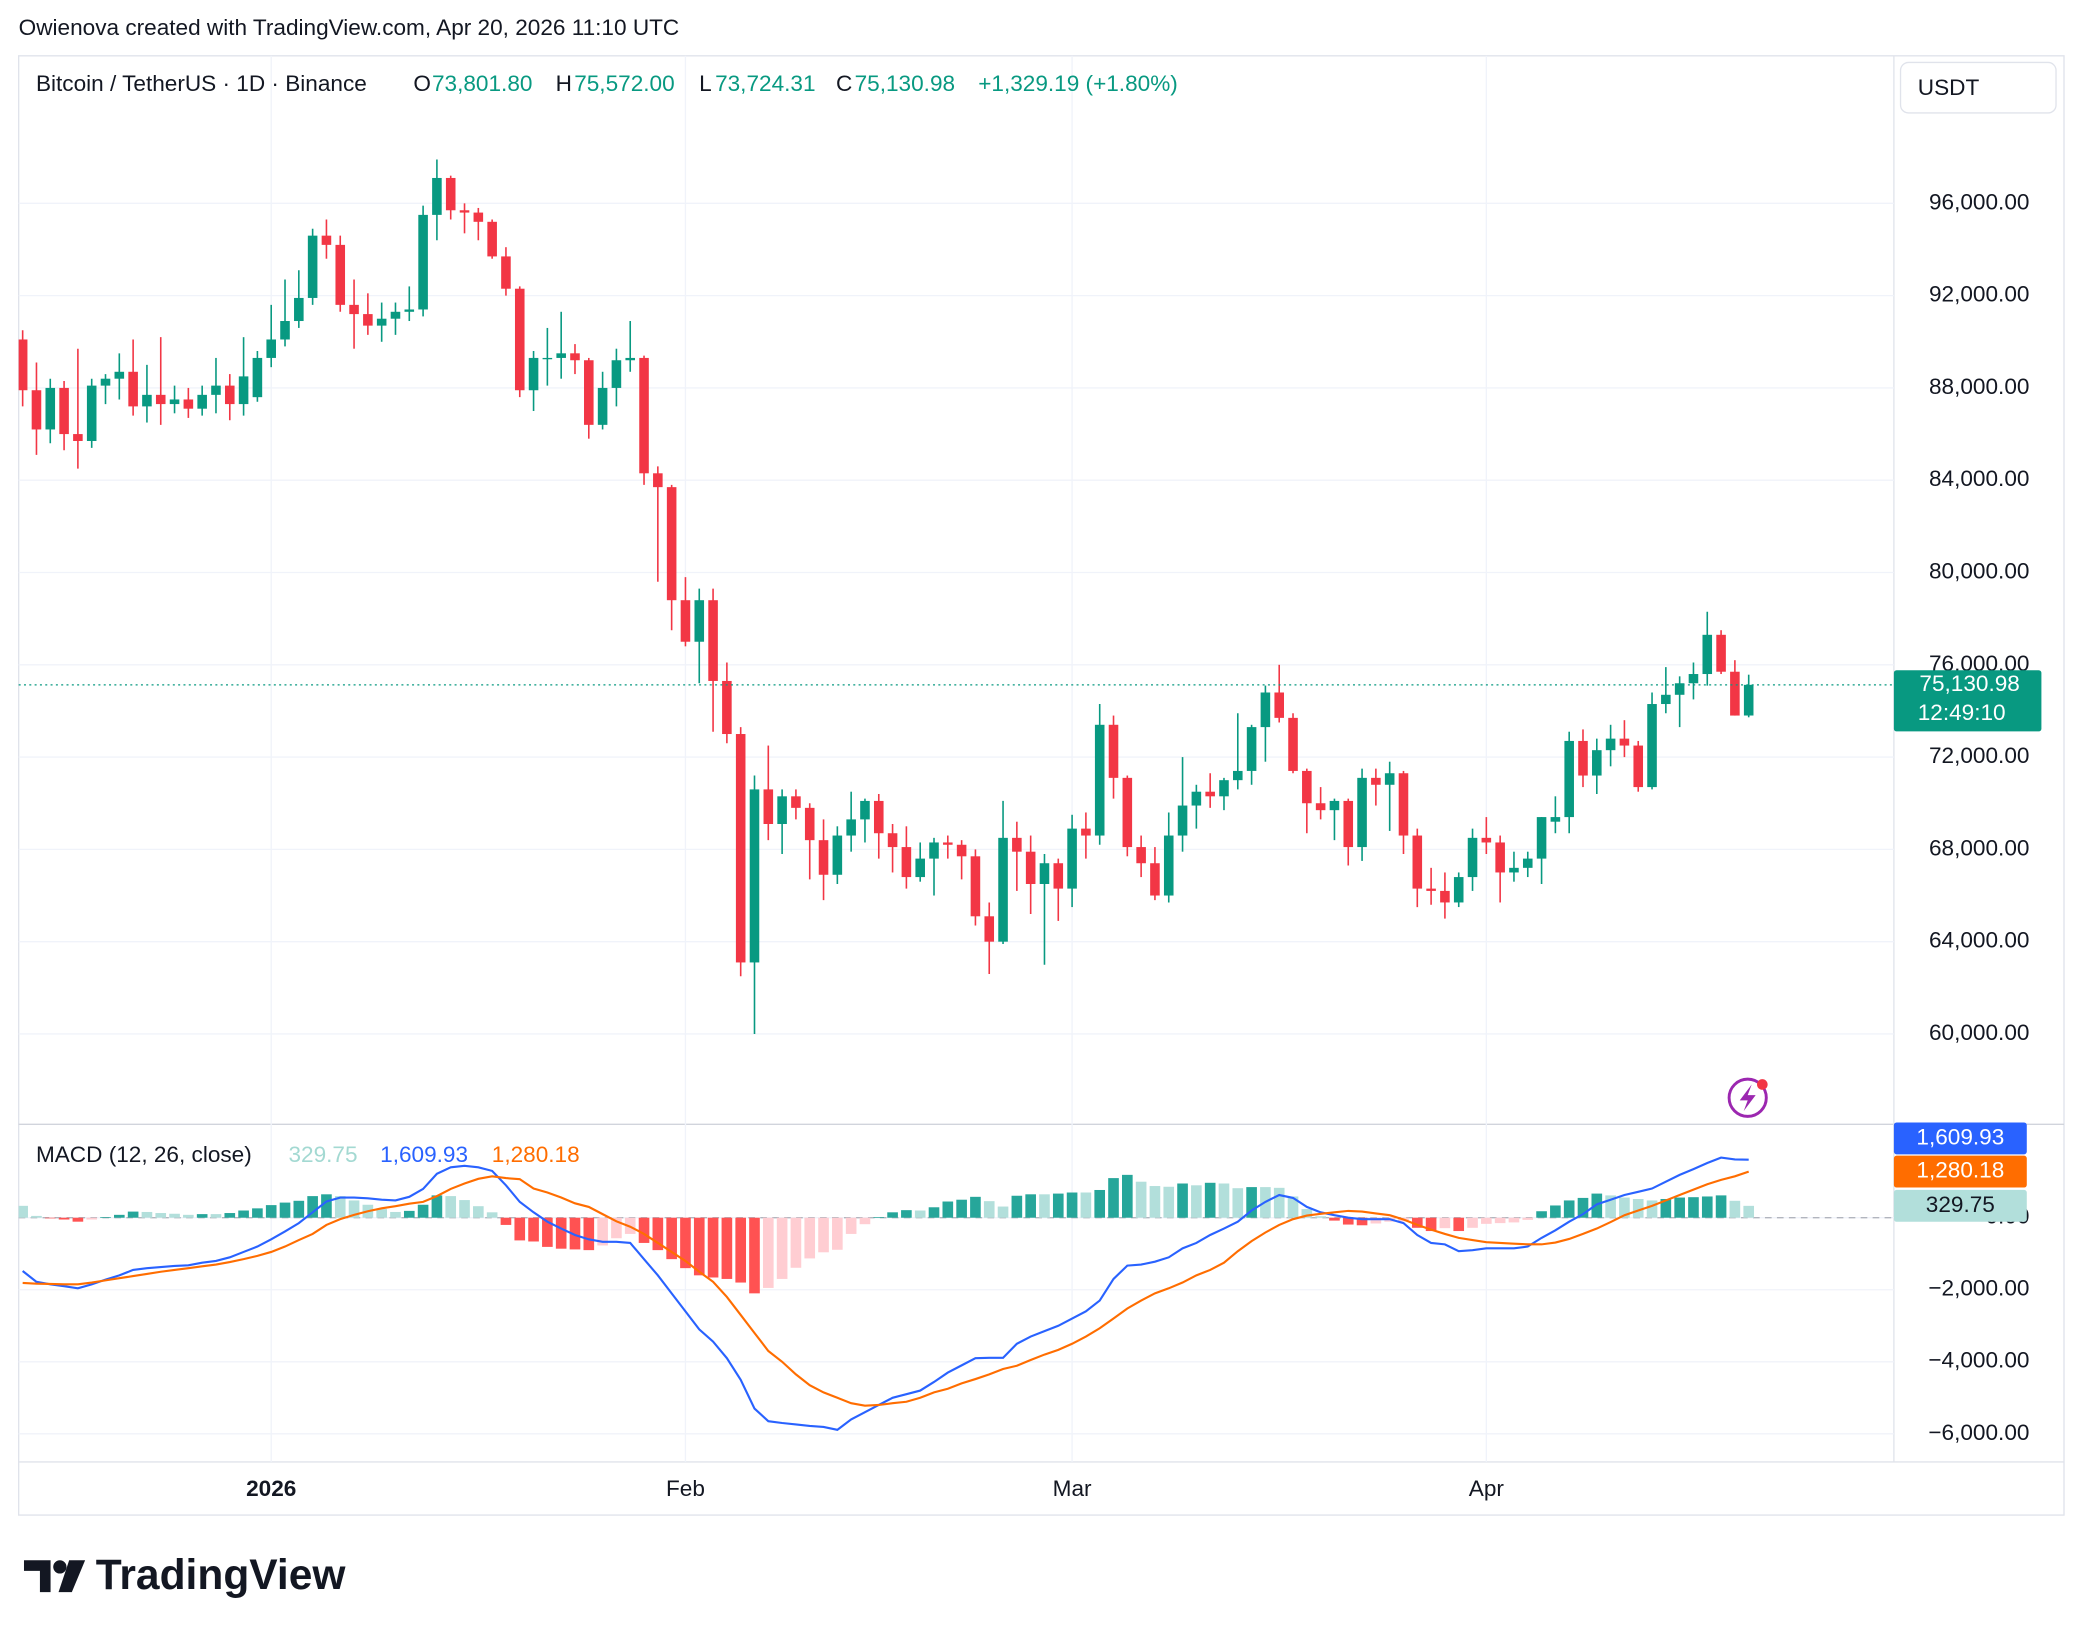  I want to click on indicator-value: 1,609.93, so click(424, 1154).